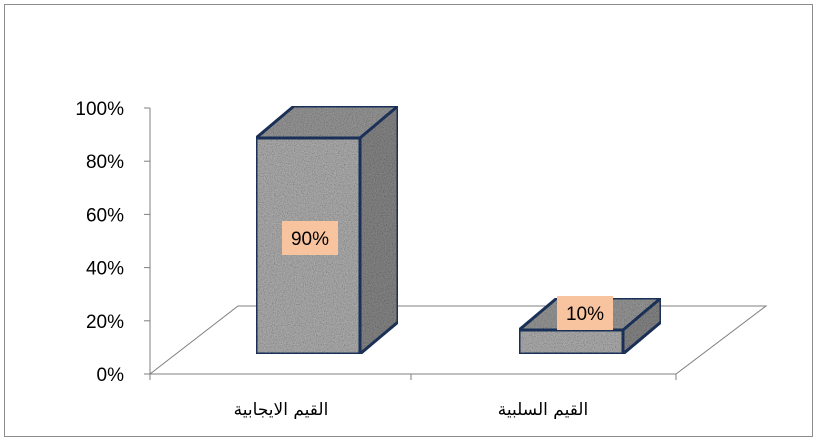  Describe the element at coordinates (281, 410) in the screenshot. I see `x-category-label: القيم الايجابية` at that location.